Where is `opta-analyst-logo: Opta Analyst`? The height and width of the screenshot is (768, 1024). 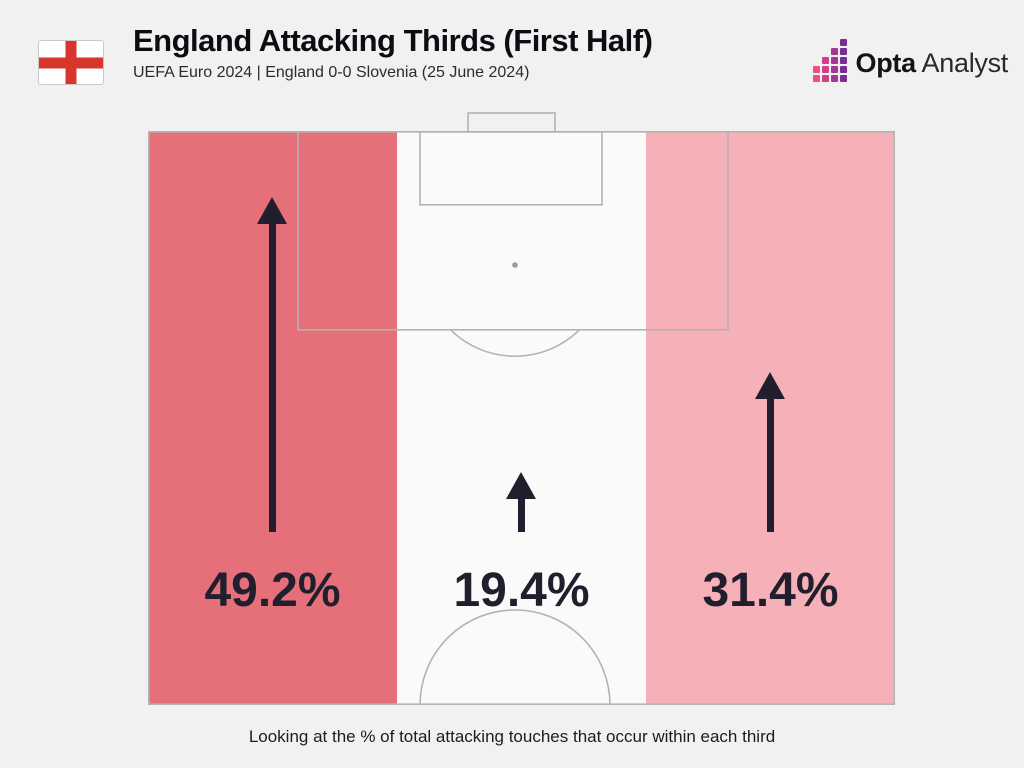 opta-analyst-logo: Opta Analyst is located at coordinates (910, 60).